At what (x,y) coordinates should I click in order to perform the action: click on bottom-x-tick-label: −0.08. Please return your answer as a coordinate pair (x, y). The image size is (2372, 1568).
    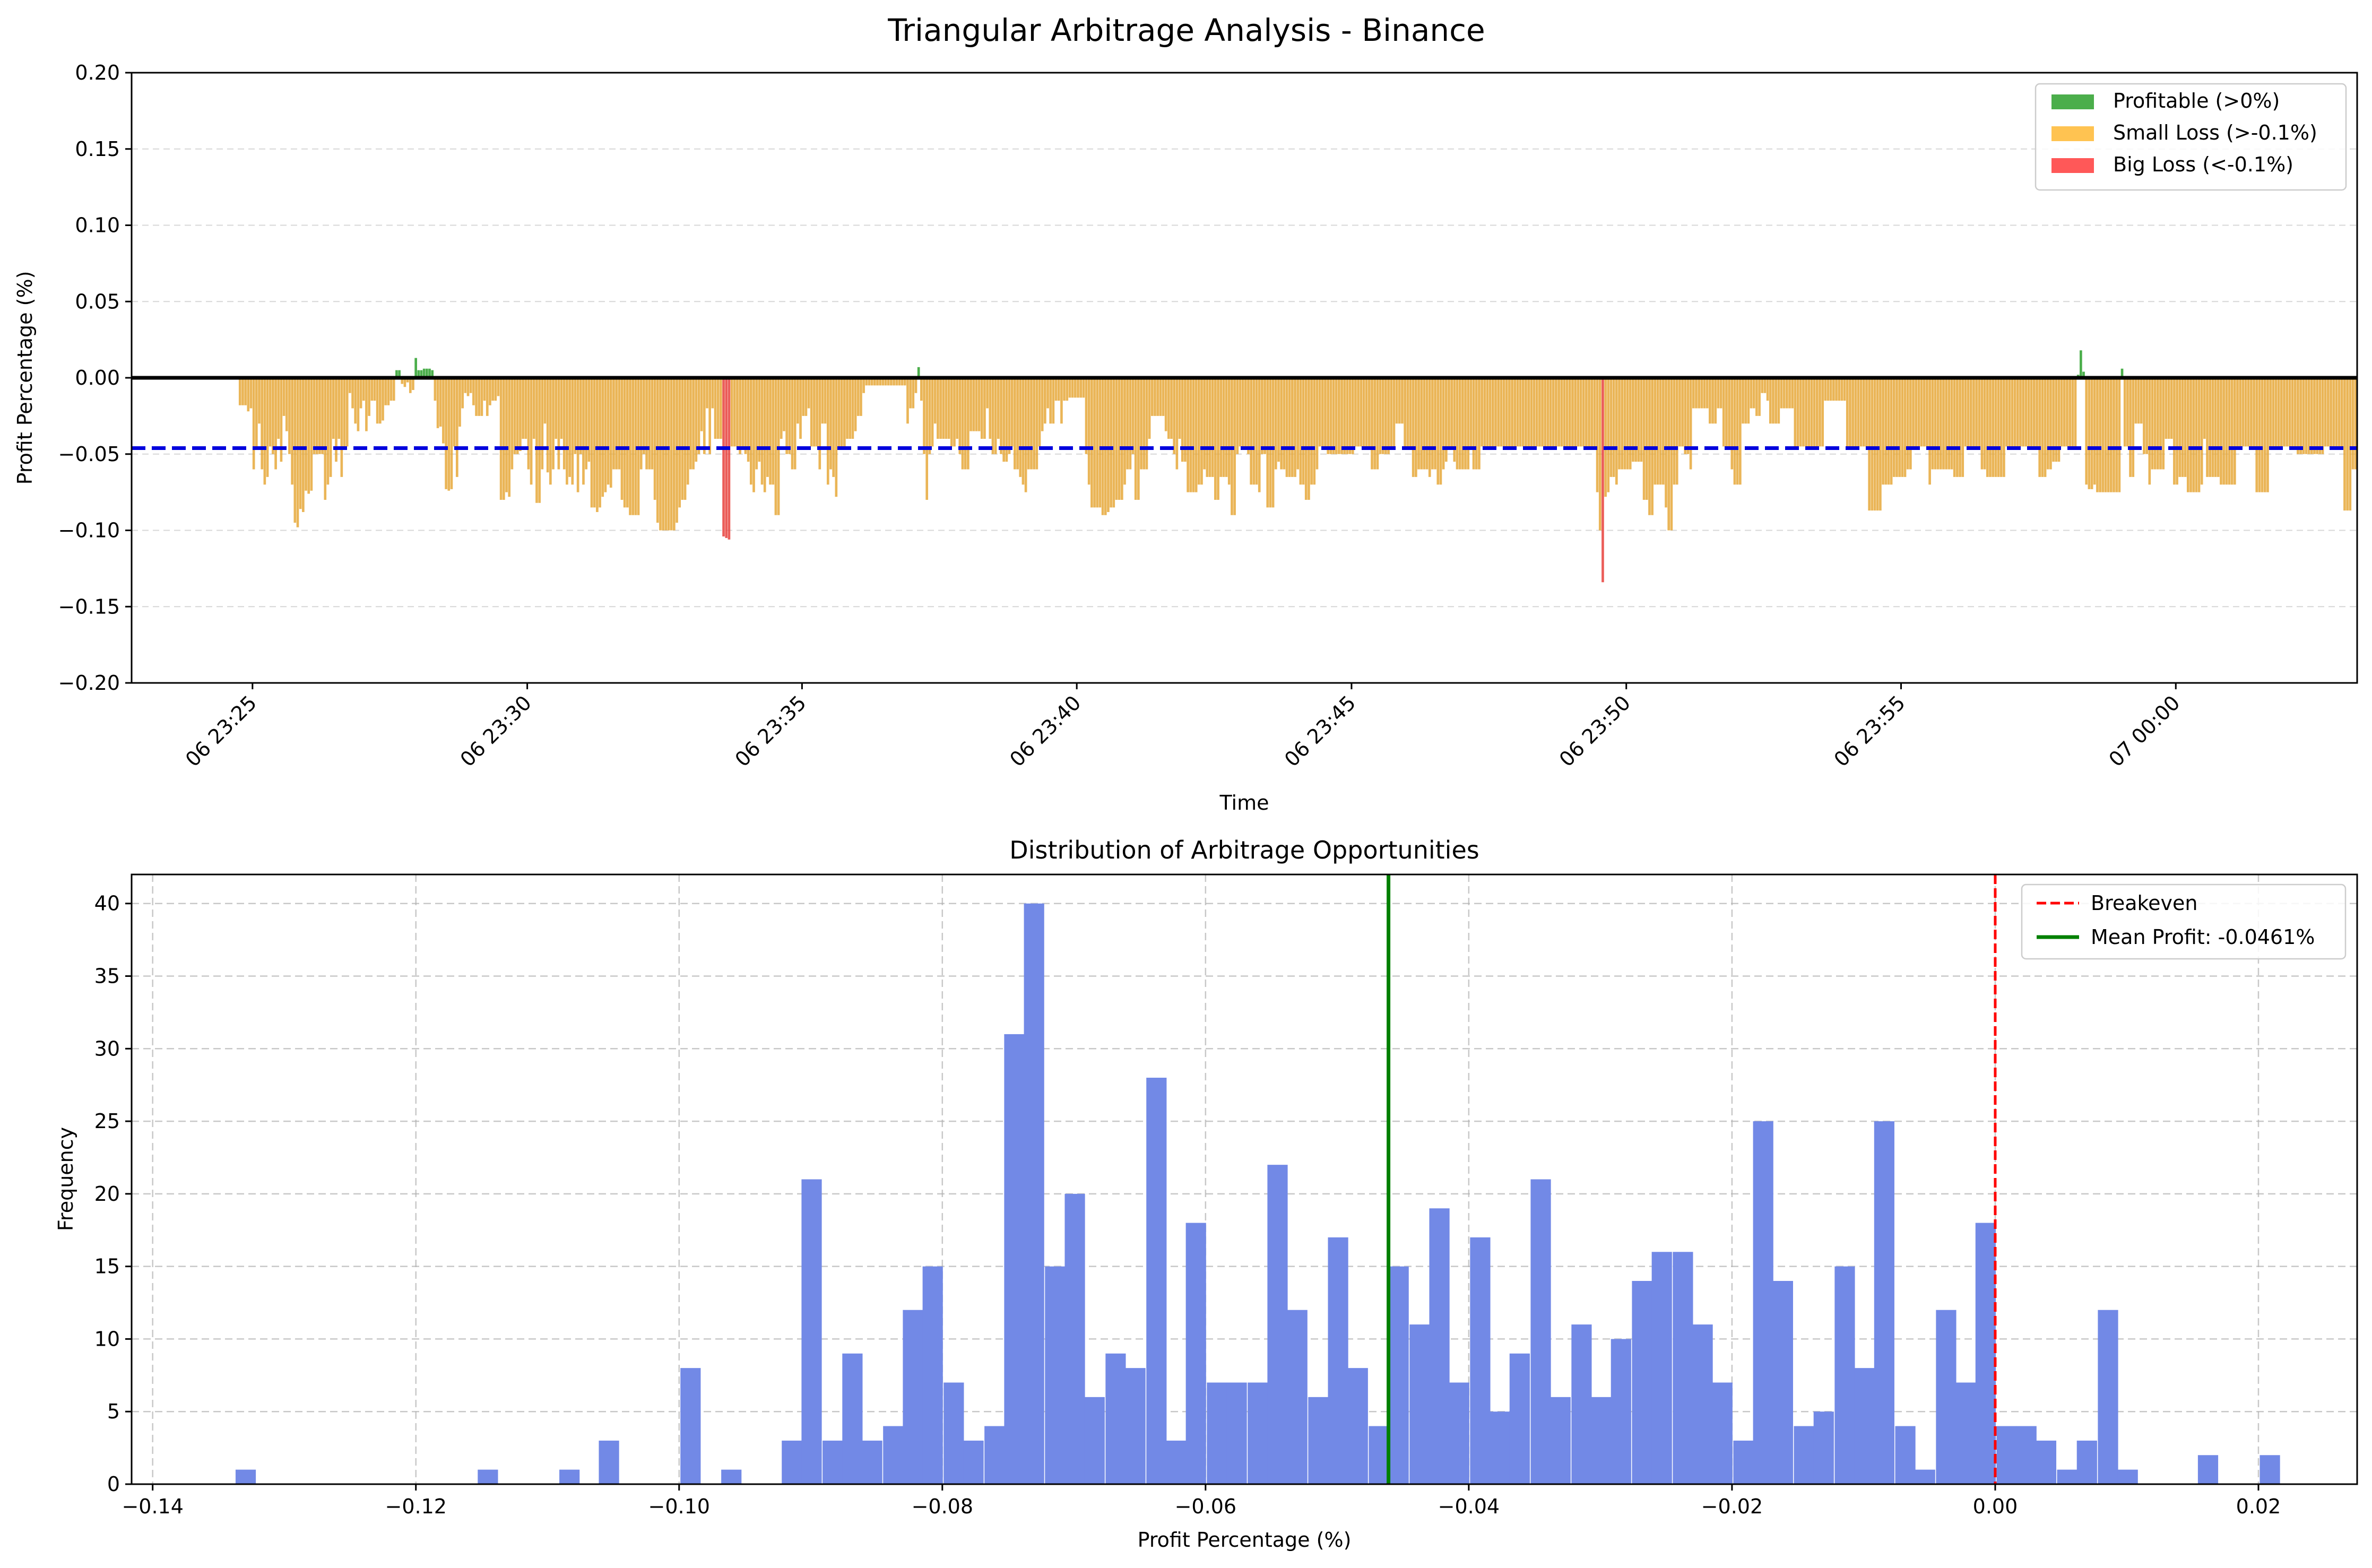
    Looking at the image, I should click on (942, 1506).